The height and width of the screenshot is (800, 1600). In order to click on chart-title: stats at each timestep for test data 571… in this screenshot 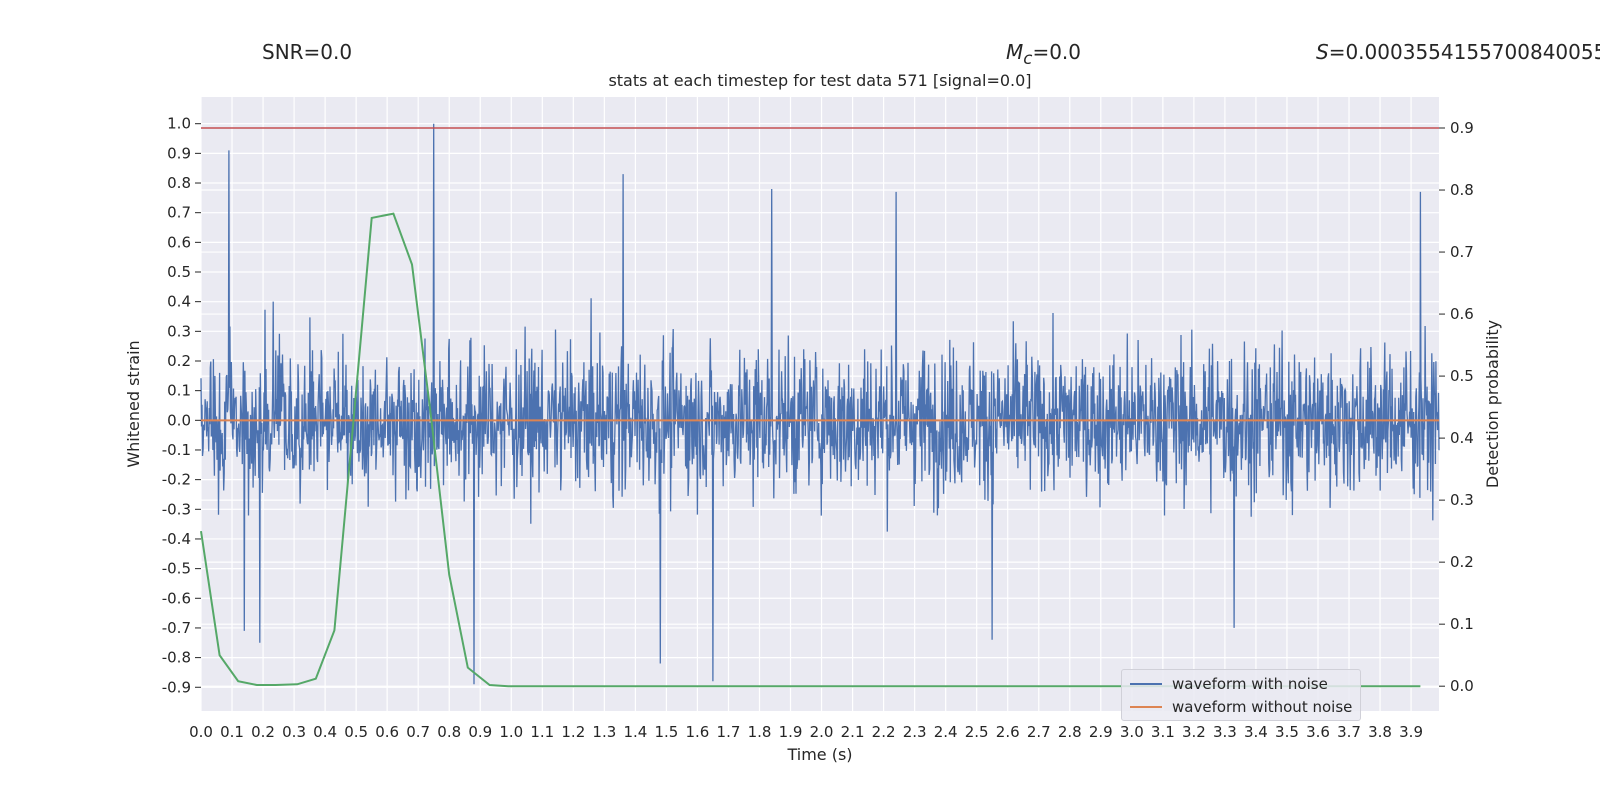, I will do `click(820, 80)`.